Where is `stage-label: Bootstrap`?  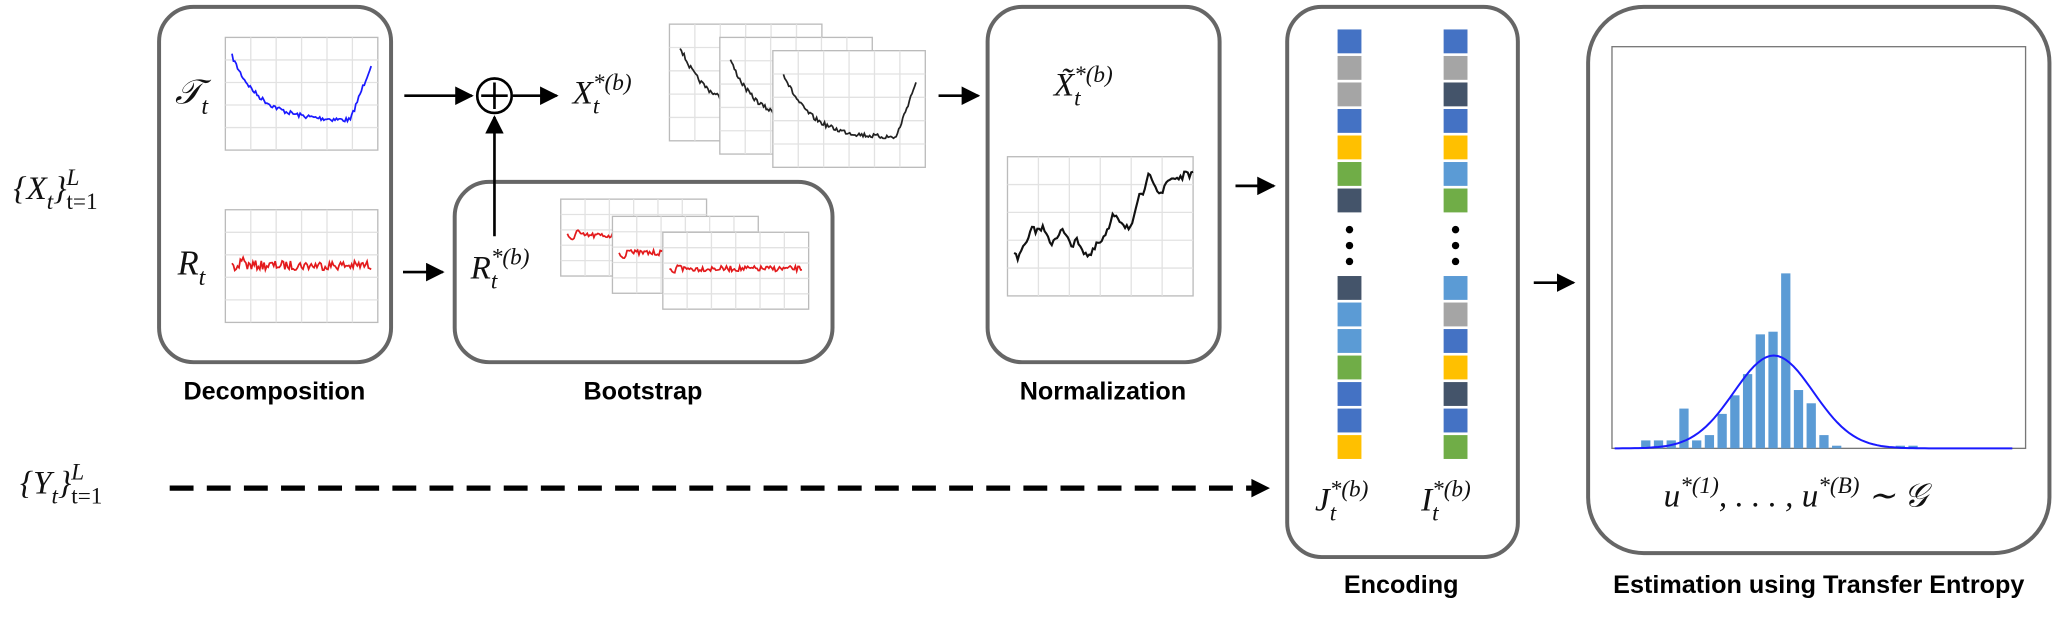 stage-label: Bootstrap is located at coordinates (642, 391).